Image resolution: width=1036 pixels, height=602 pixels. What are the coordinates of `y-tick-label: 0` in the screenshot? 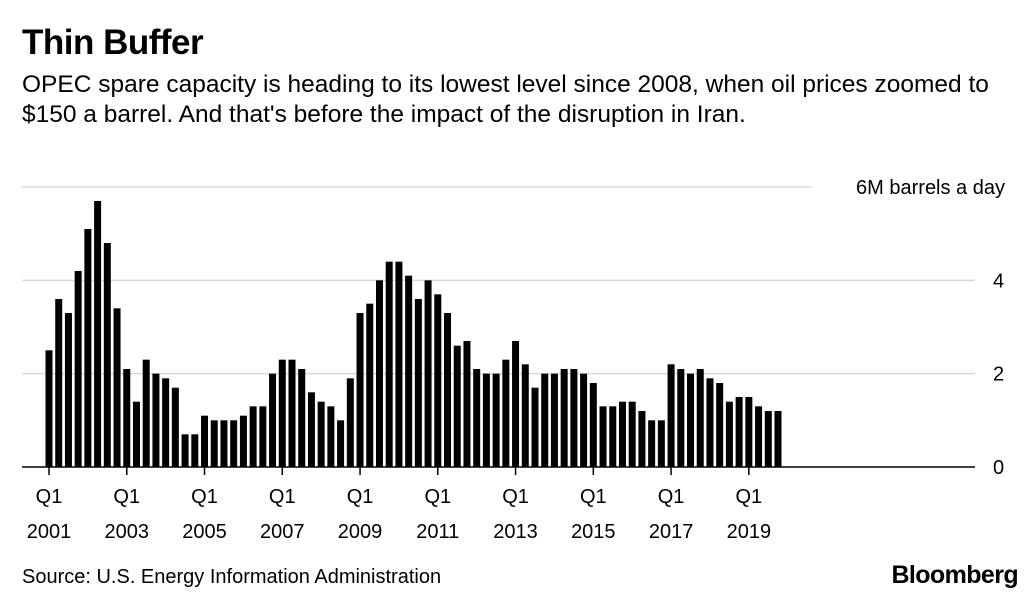 It's located at (998, 468).